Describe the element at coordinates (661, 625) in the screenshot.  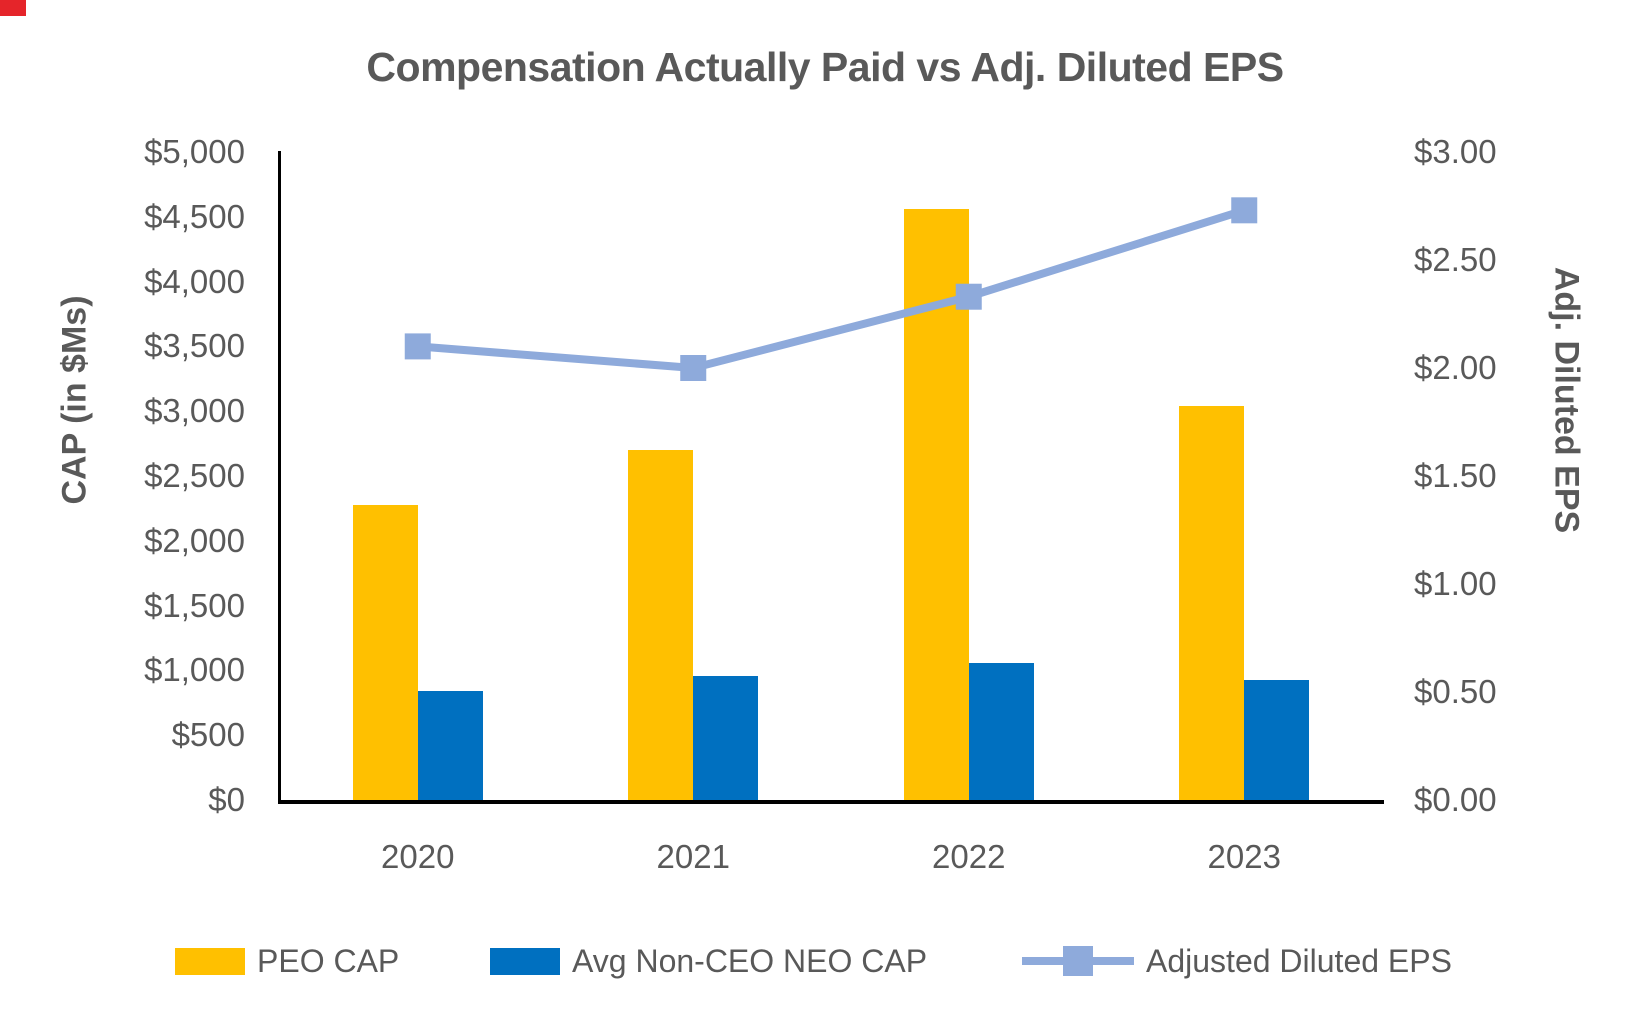
I see `bar-peo-cap-2021` at that location.